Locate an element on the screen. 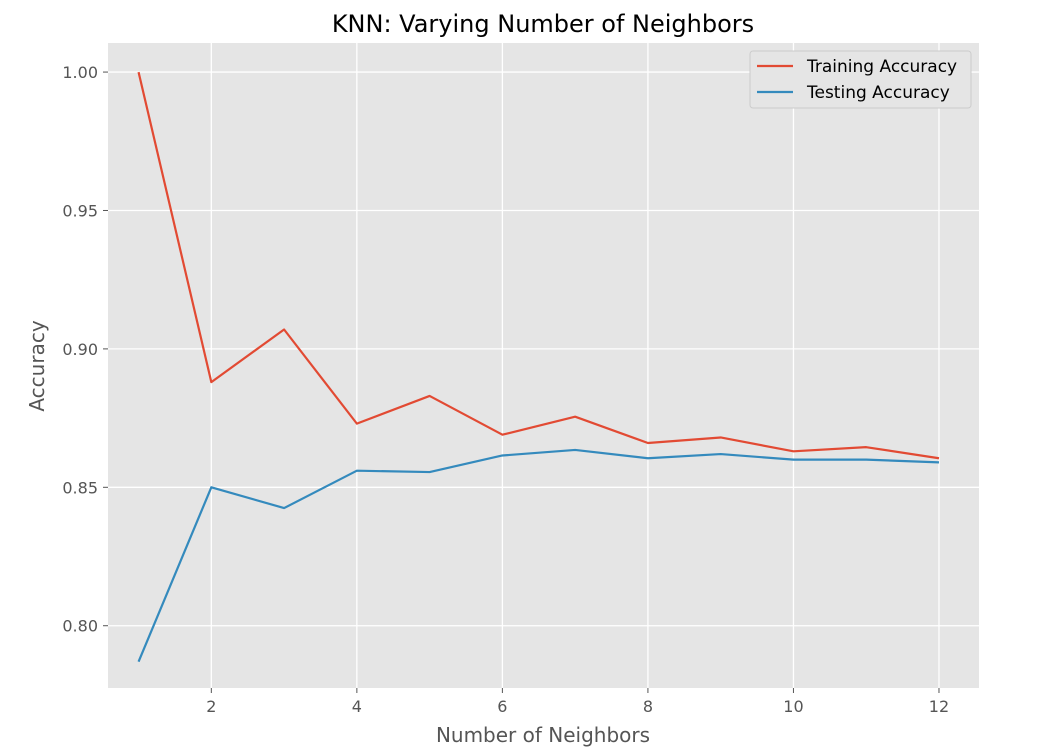 This screenshot has height=747, width=1061. legend-box is located at coordinates (860, 79).